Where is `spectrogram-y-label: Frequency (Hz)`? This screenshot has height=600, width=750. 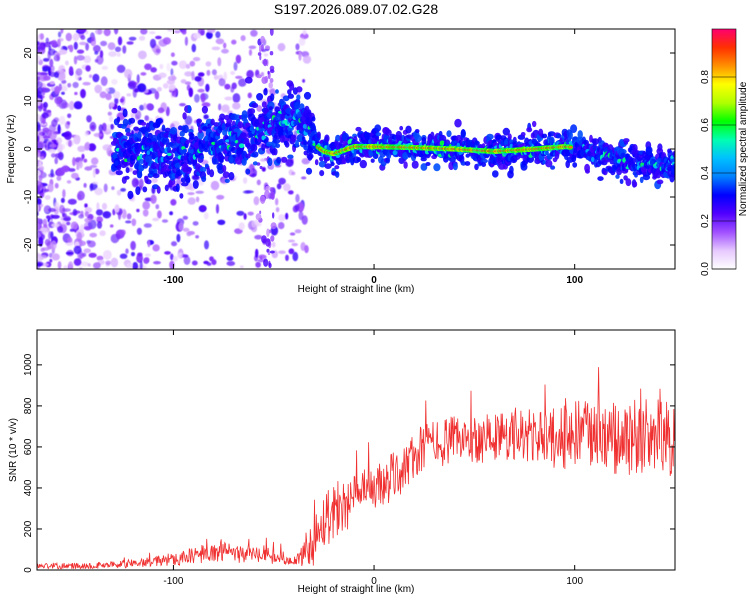 spectrogram-y-label: Frequency (Hz) is located at coordinates (11, 149).